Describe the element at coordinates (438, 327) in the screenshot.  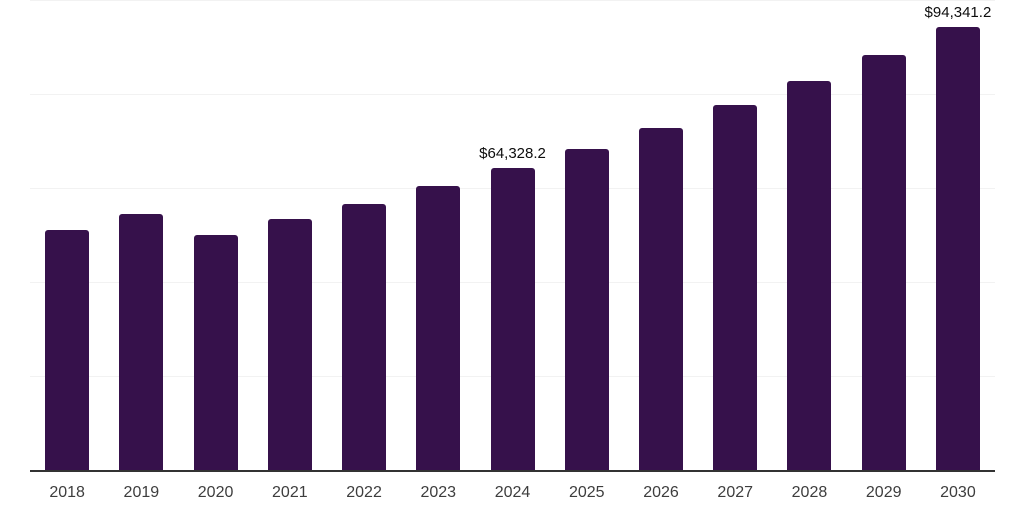
I see `bar-2023` at that location.